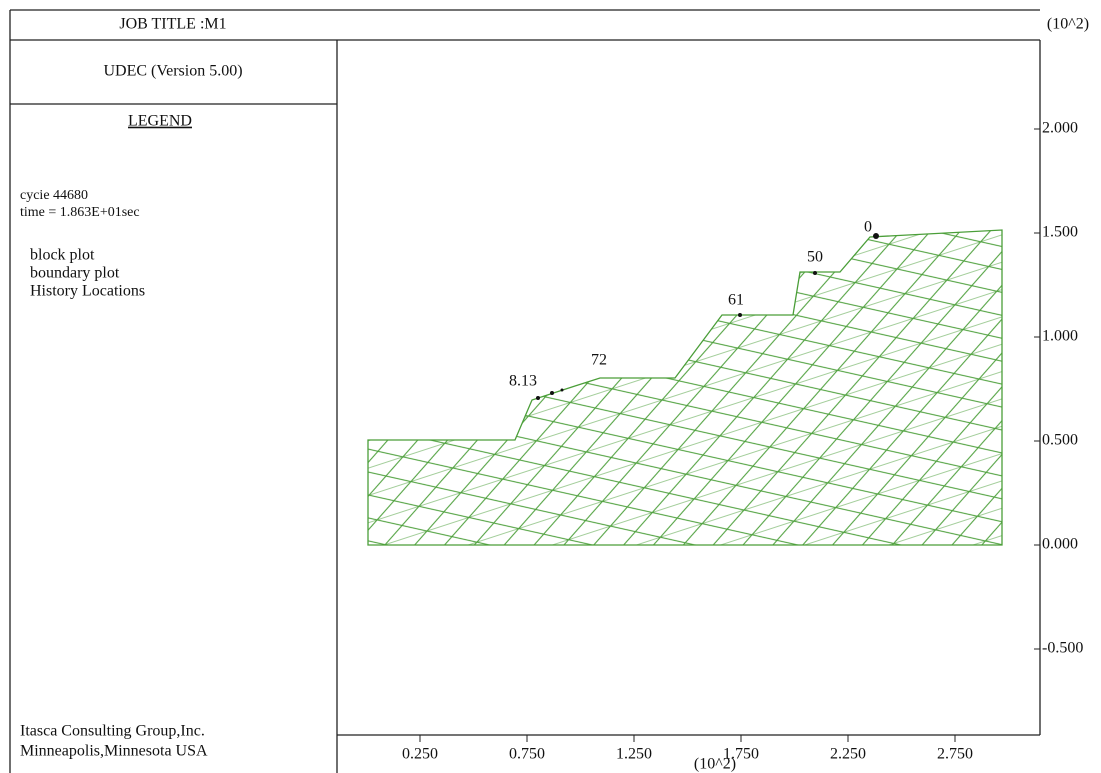 This screenshot has width=1101, height=773. Describe the element at coordinates (815, 257) in the screenshot. I see `history-label: 50` at that location.